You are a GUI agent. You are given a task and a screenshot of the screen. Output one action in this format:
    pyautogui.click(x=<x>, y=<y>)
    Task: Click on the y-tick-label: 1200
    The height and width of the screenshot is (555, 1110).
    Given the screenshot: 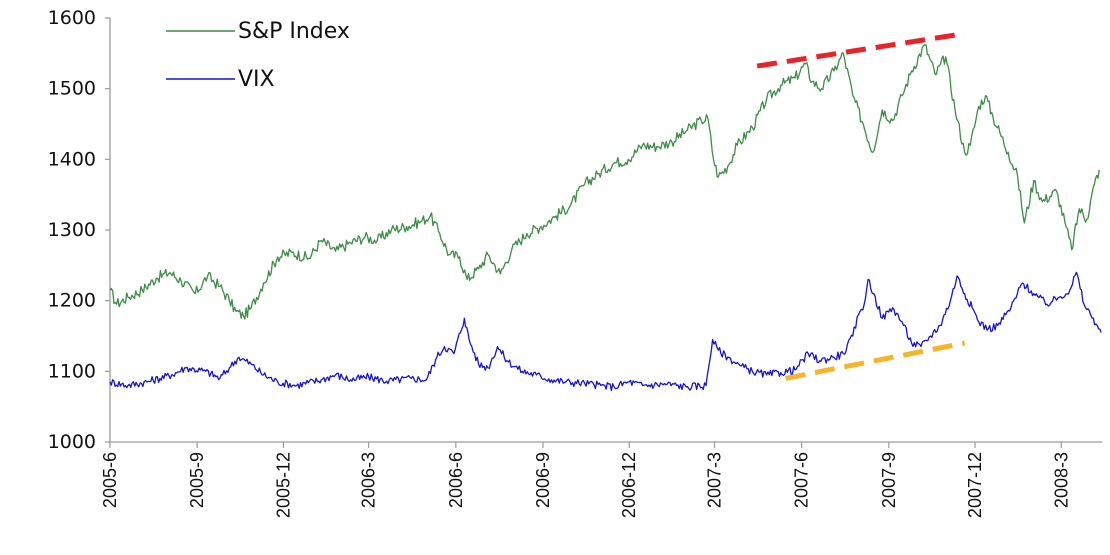 What is the action you would take?
    pyautogui.click(x=72, y=301)
    